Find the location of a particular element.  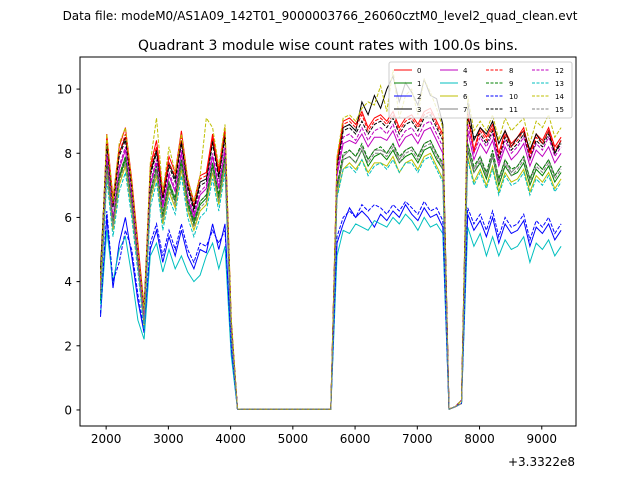

x-offset-label: +3.3322e8 is located at coordinates (541, 462).